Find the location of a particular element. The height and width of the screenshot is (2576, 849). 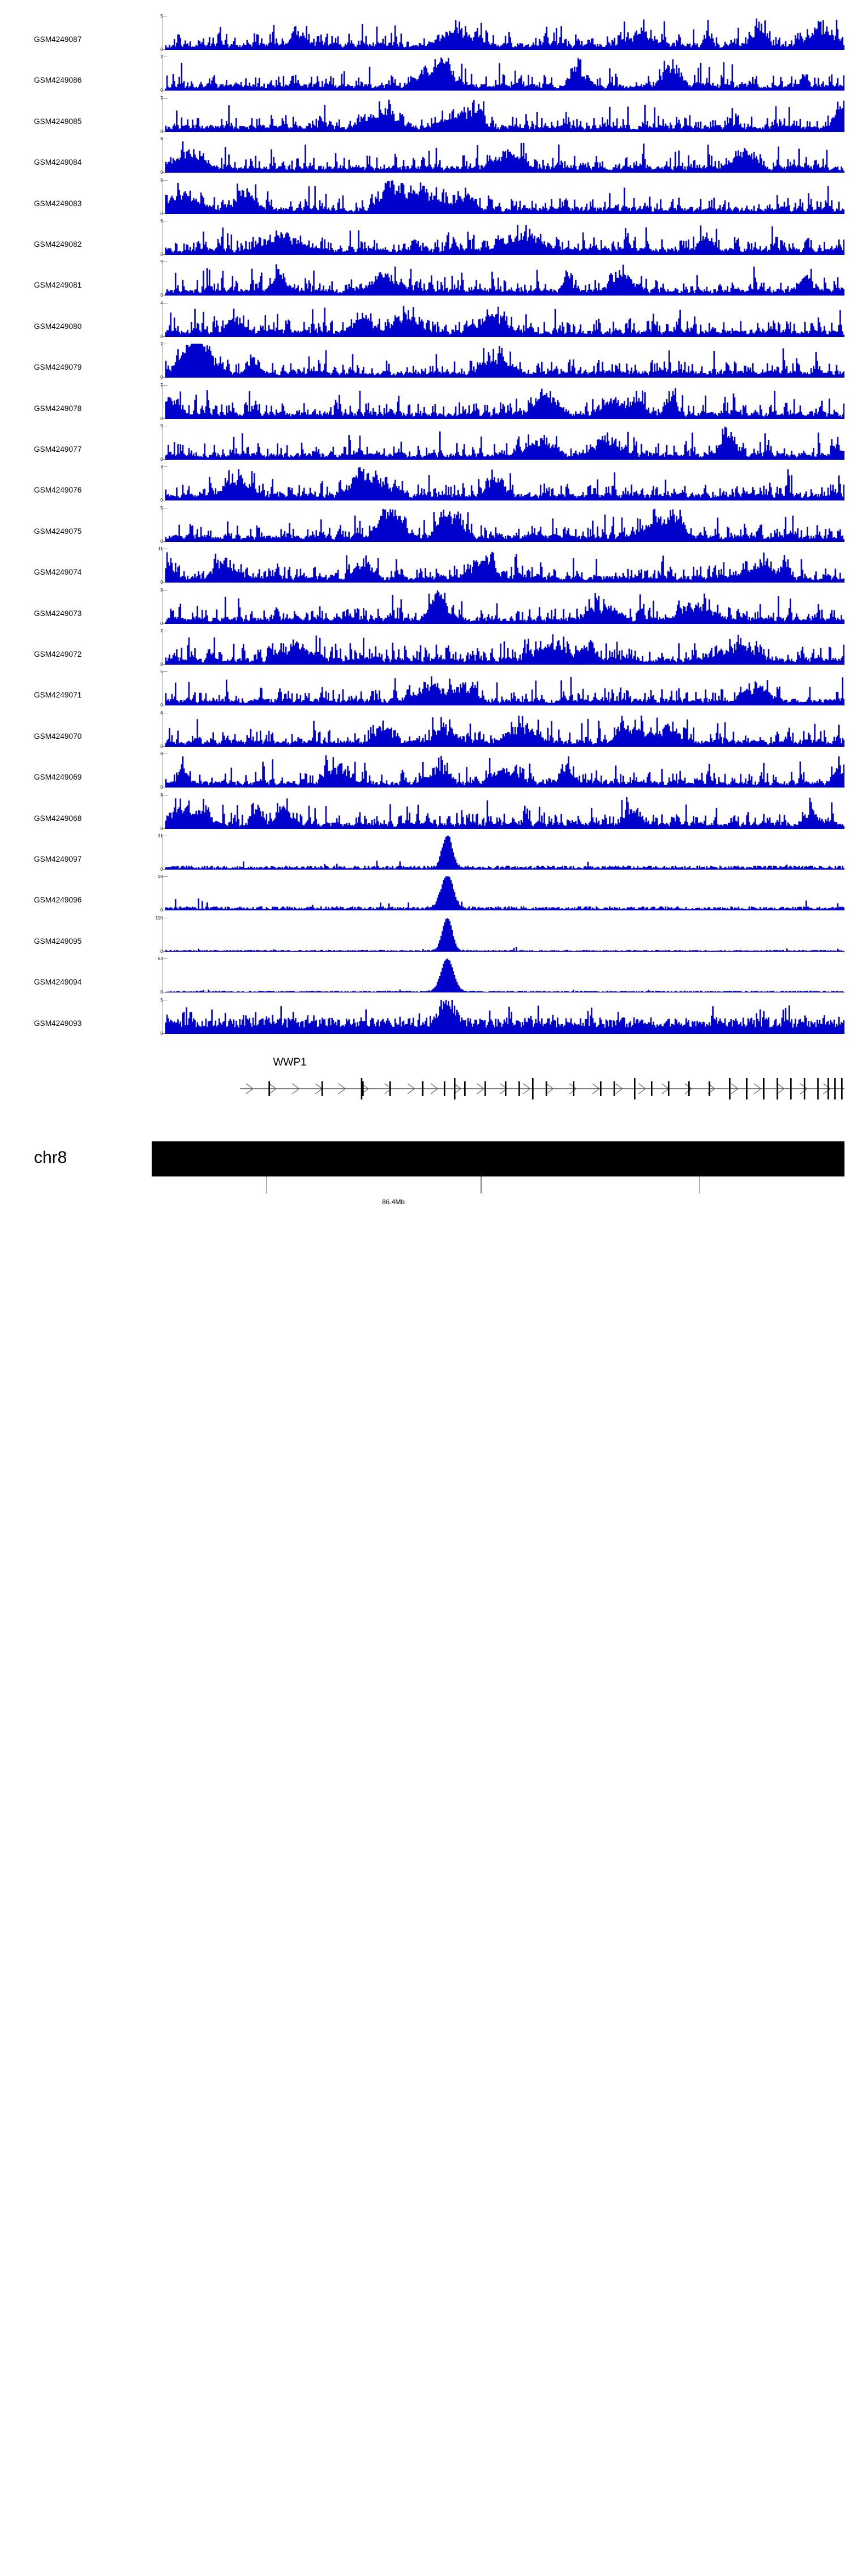

track-y-axis: 11 0 is located at coordinates (153, 565).